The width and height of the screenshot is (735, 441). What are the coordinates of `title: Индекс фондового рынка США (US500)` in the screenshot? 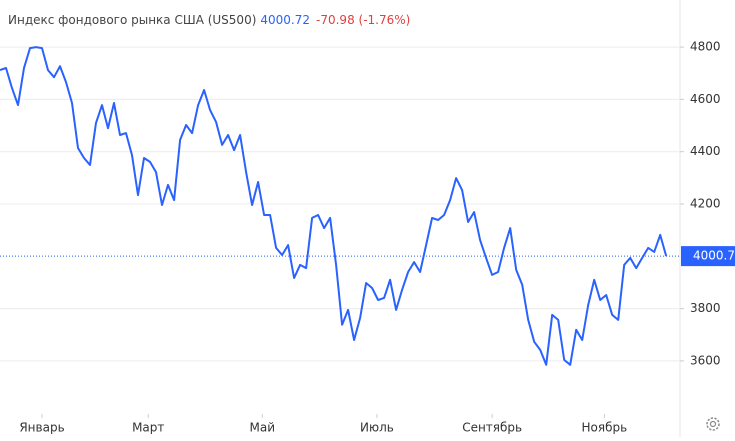 It's located at (132, 20).